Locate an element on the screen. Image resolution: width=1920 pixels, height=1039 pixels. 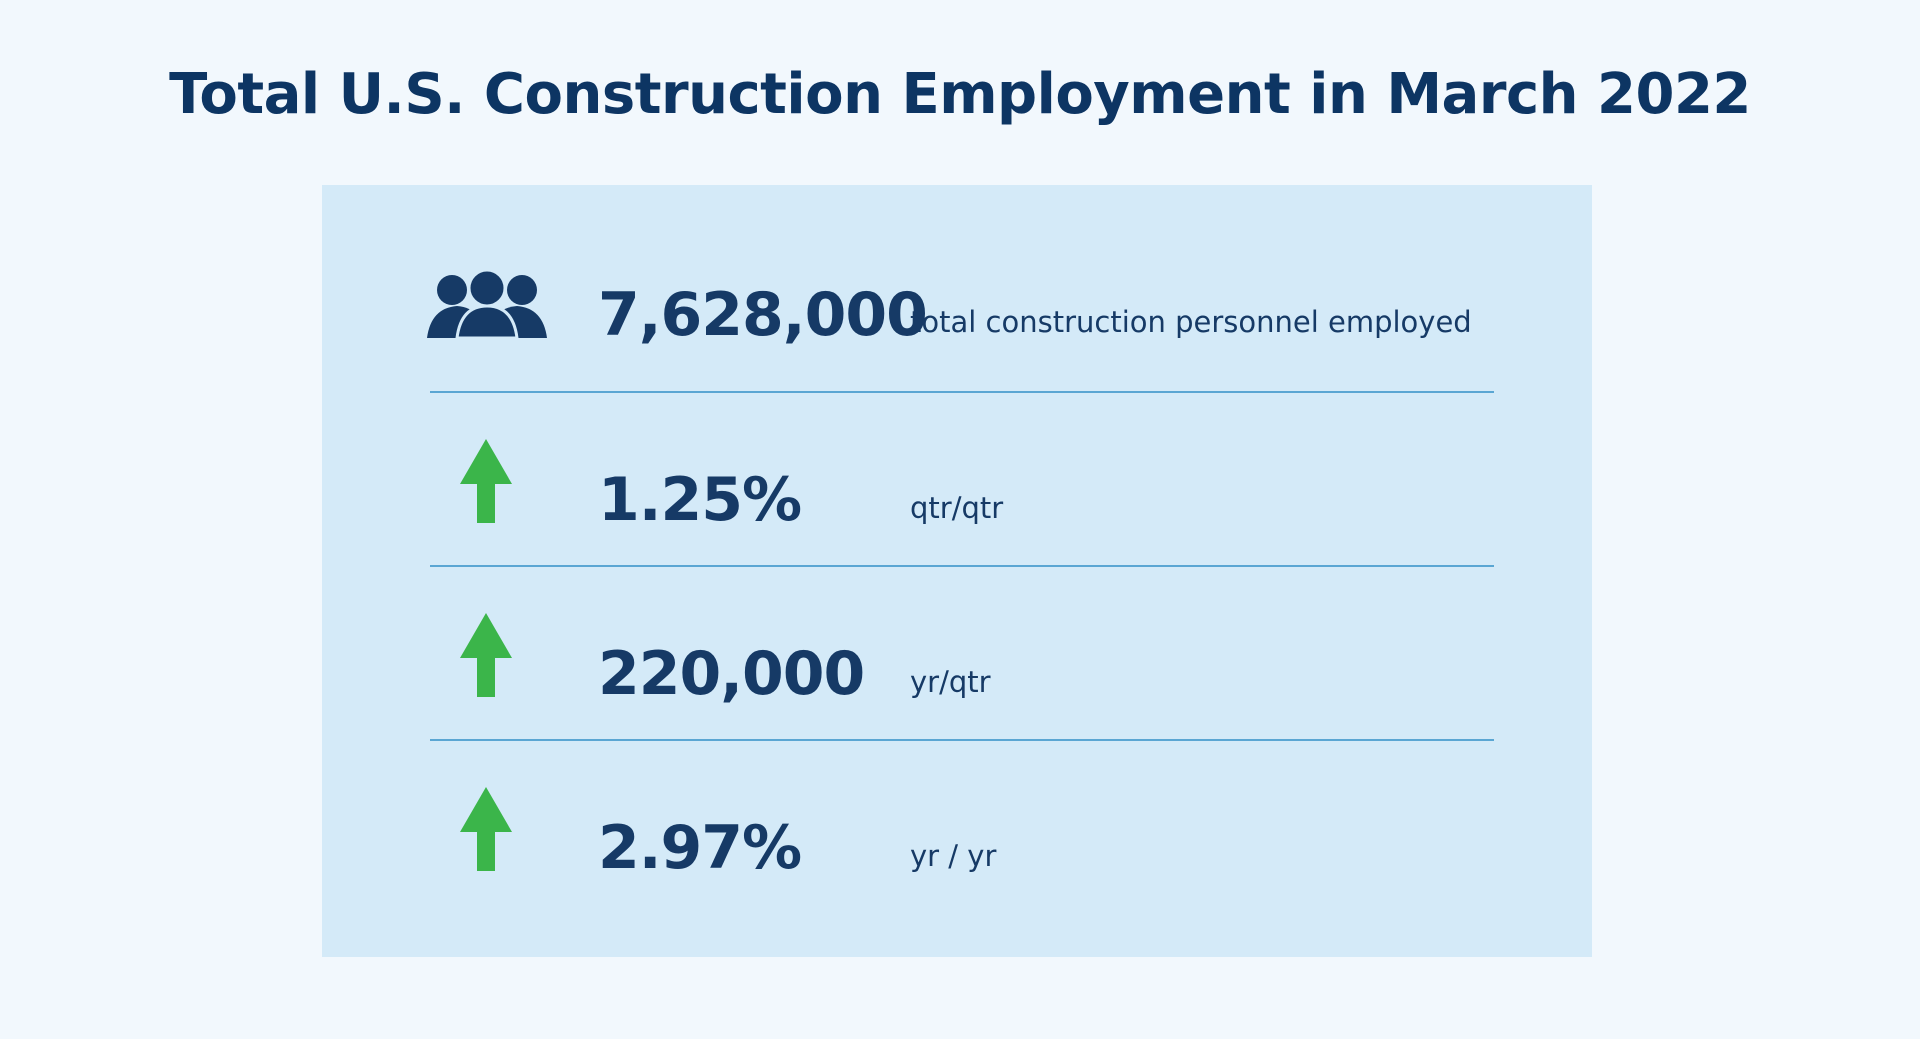
stat-row-yr-qtr: 220,000 yr/qtr is located at coordinates (957, 654).